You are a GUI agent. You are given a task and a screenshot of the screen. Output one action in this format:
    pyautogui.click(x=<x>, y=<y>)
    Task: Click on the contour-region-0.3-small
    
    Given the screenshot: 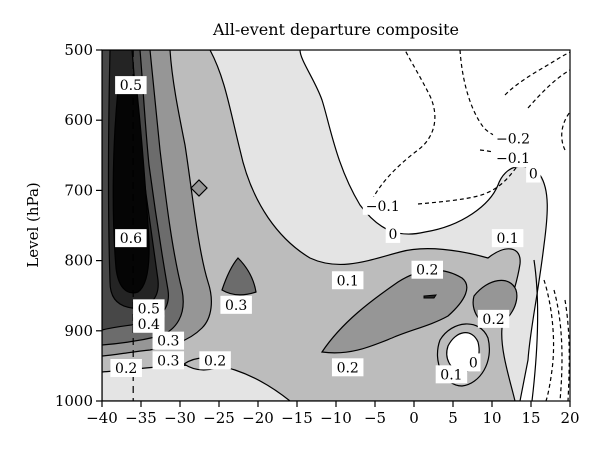 What is the action you would take?
    pyautogui.click(x=199, y=188)
    